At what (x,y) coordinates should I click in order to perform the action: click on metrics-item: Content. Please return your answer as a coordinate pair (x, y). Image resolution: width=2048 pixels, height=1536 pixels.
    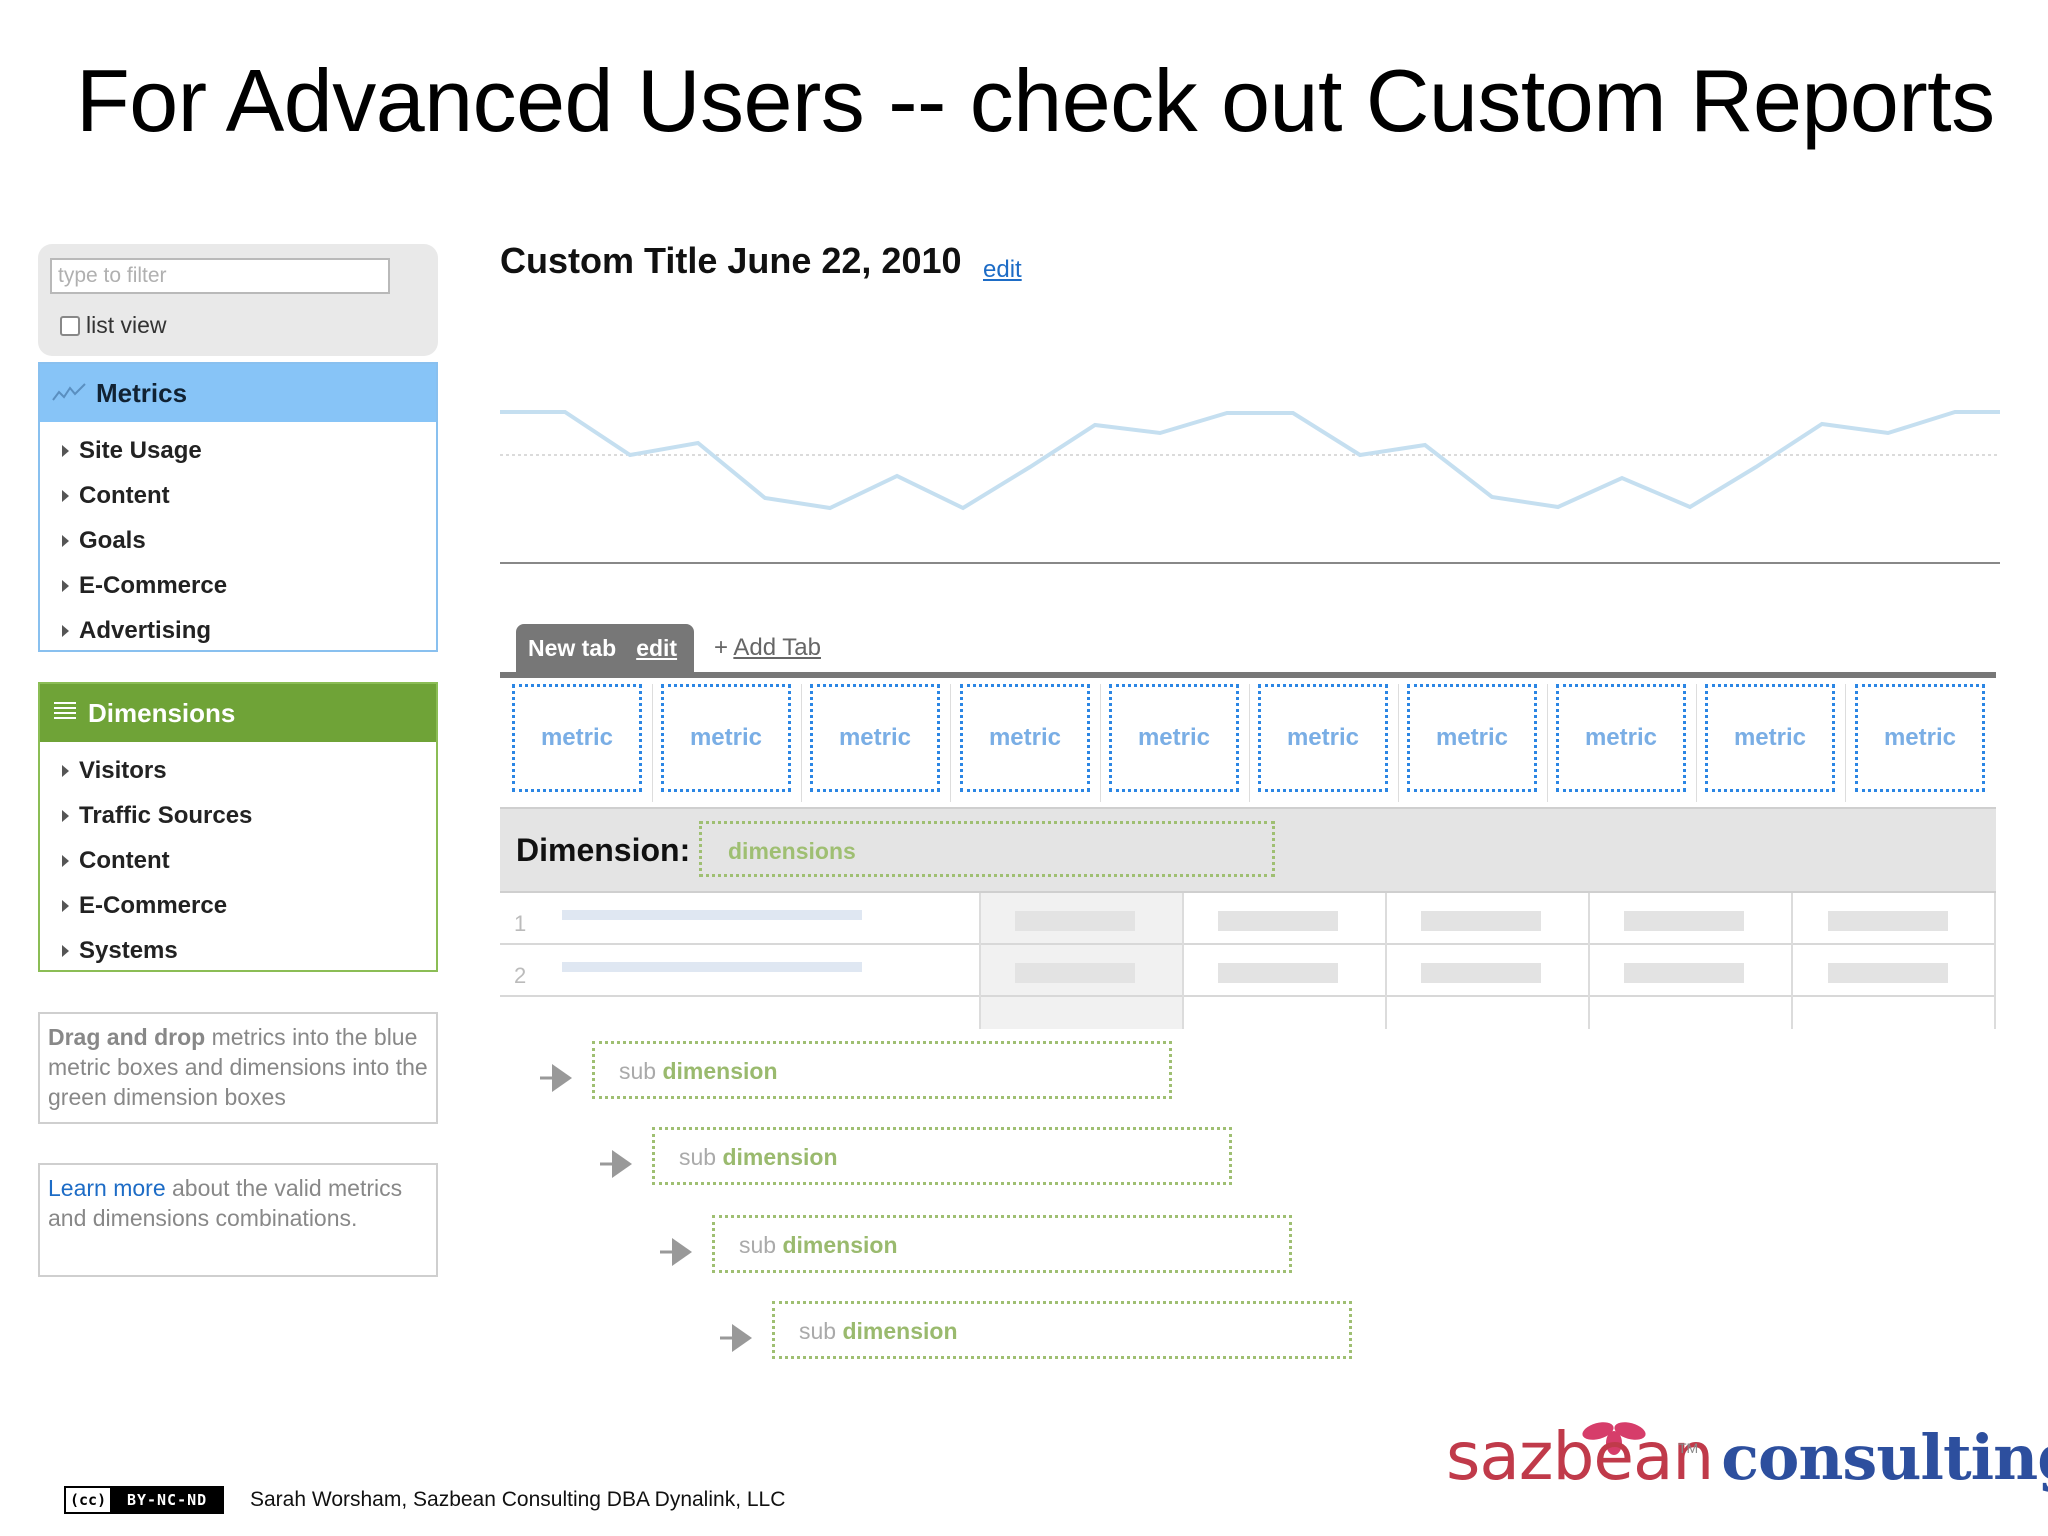
    Looking at the image, I should click on (249, 495).